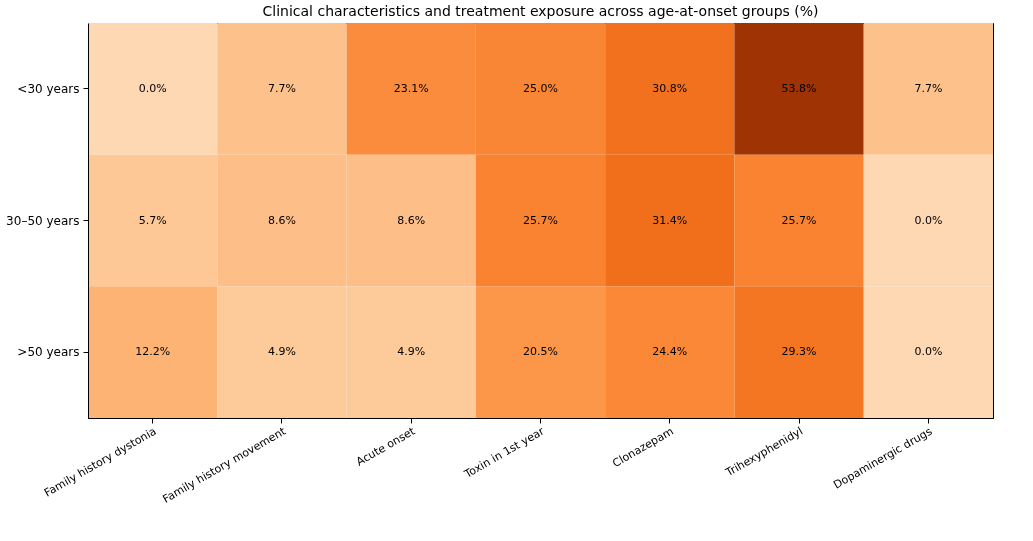 This screenshot has width=1033, height=541. Describe the element at coordinates (799, 352) in the screenshot. I see `data-label: 29.3%` at that location.